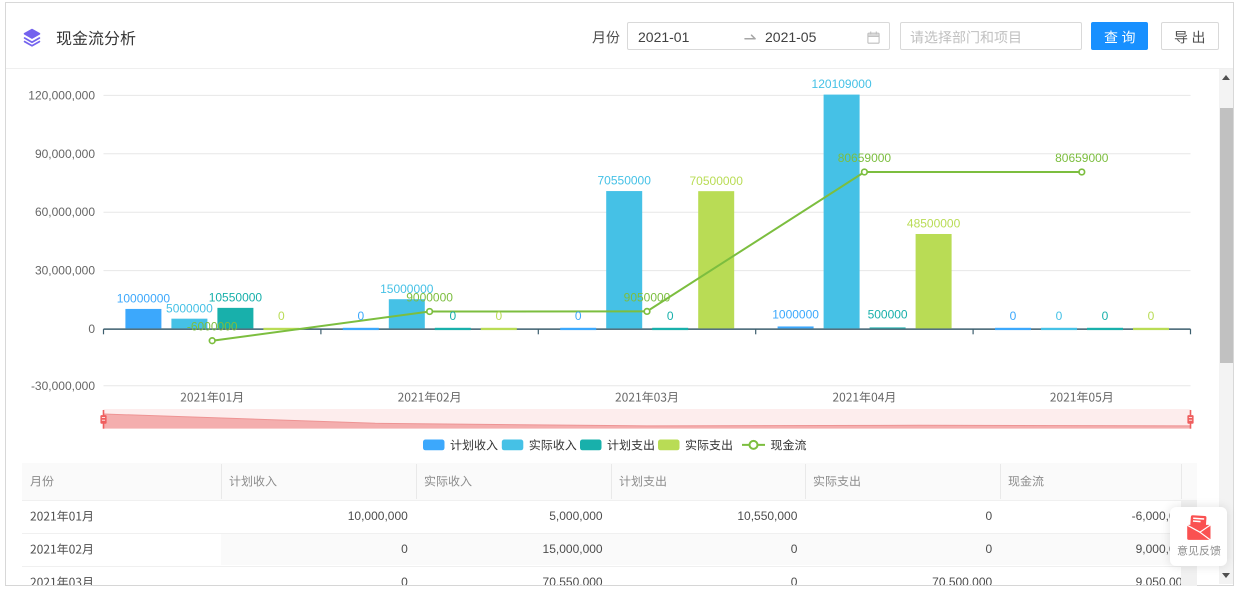 This screenshot has height=593, width=1241. Describe the element at coordinates (65, 154) in the screenshot. I see `svg-text: 90,000,000` at that location.